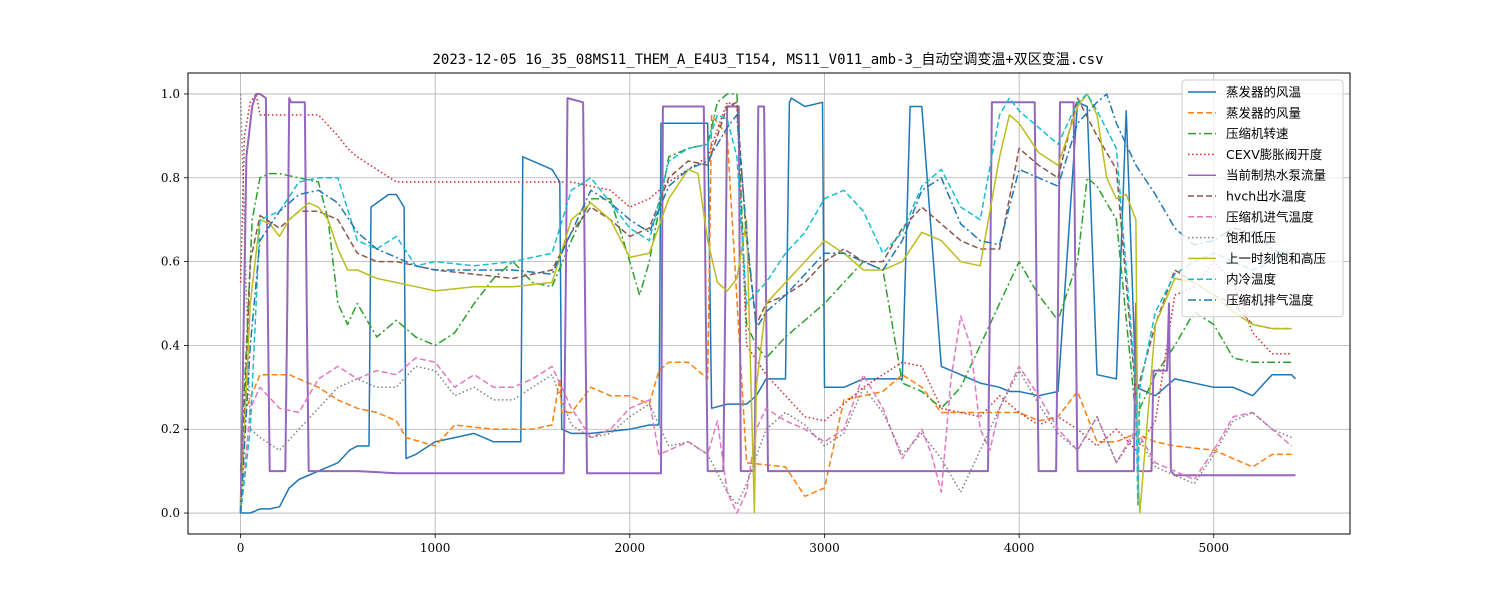 The image size is (1500, 600). Describe the element at coordinates (1266, 196) in the screenshot. I see `legend-label: hvch出水温度` at that location.